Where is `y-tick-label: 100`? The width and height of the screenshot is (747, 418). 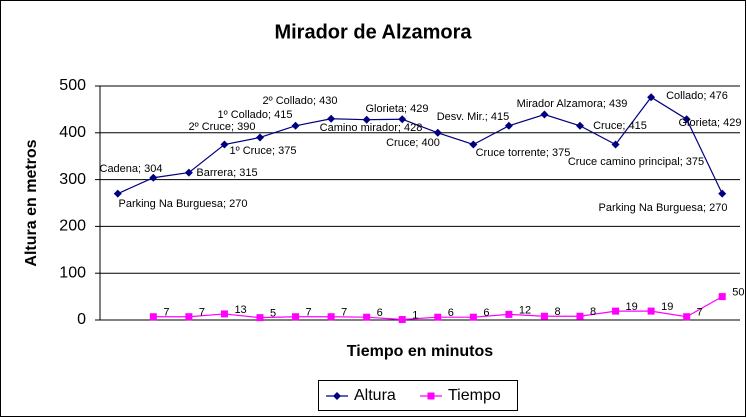 y-tick-label: 100 is located at coordinates (72, 272).